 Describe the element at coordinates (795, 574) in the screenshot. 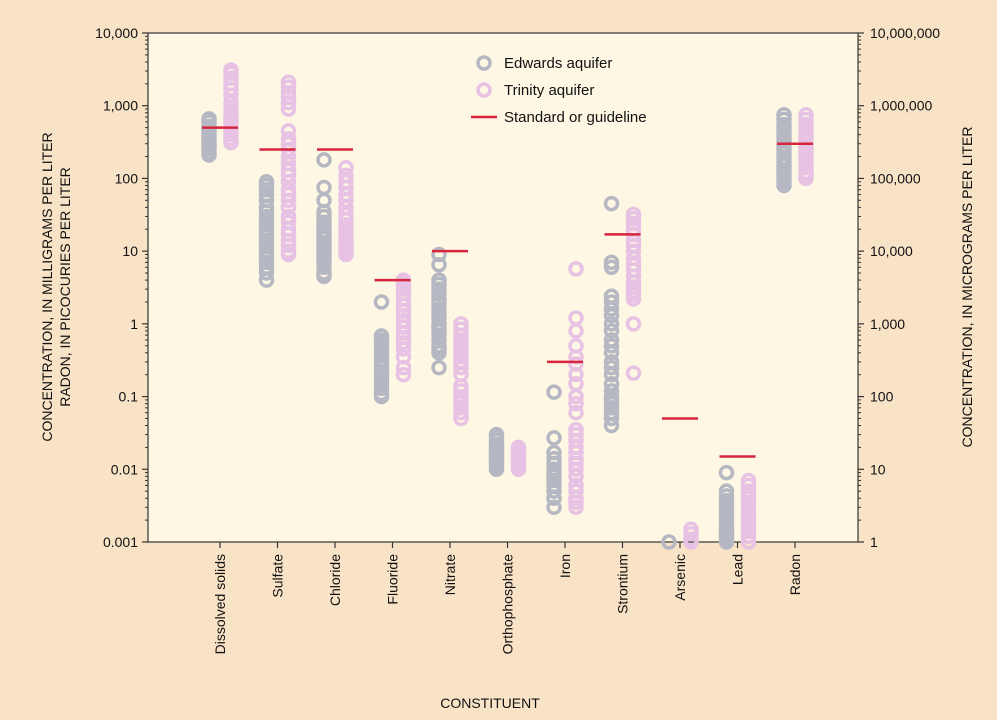

I see `x-tick-label-radon: Radon` at that location.